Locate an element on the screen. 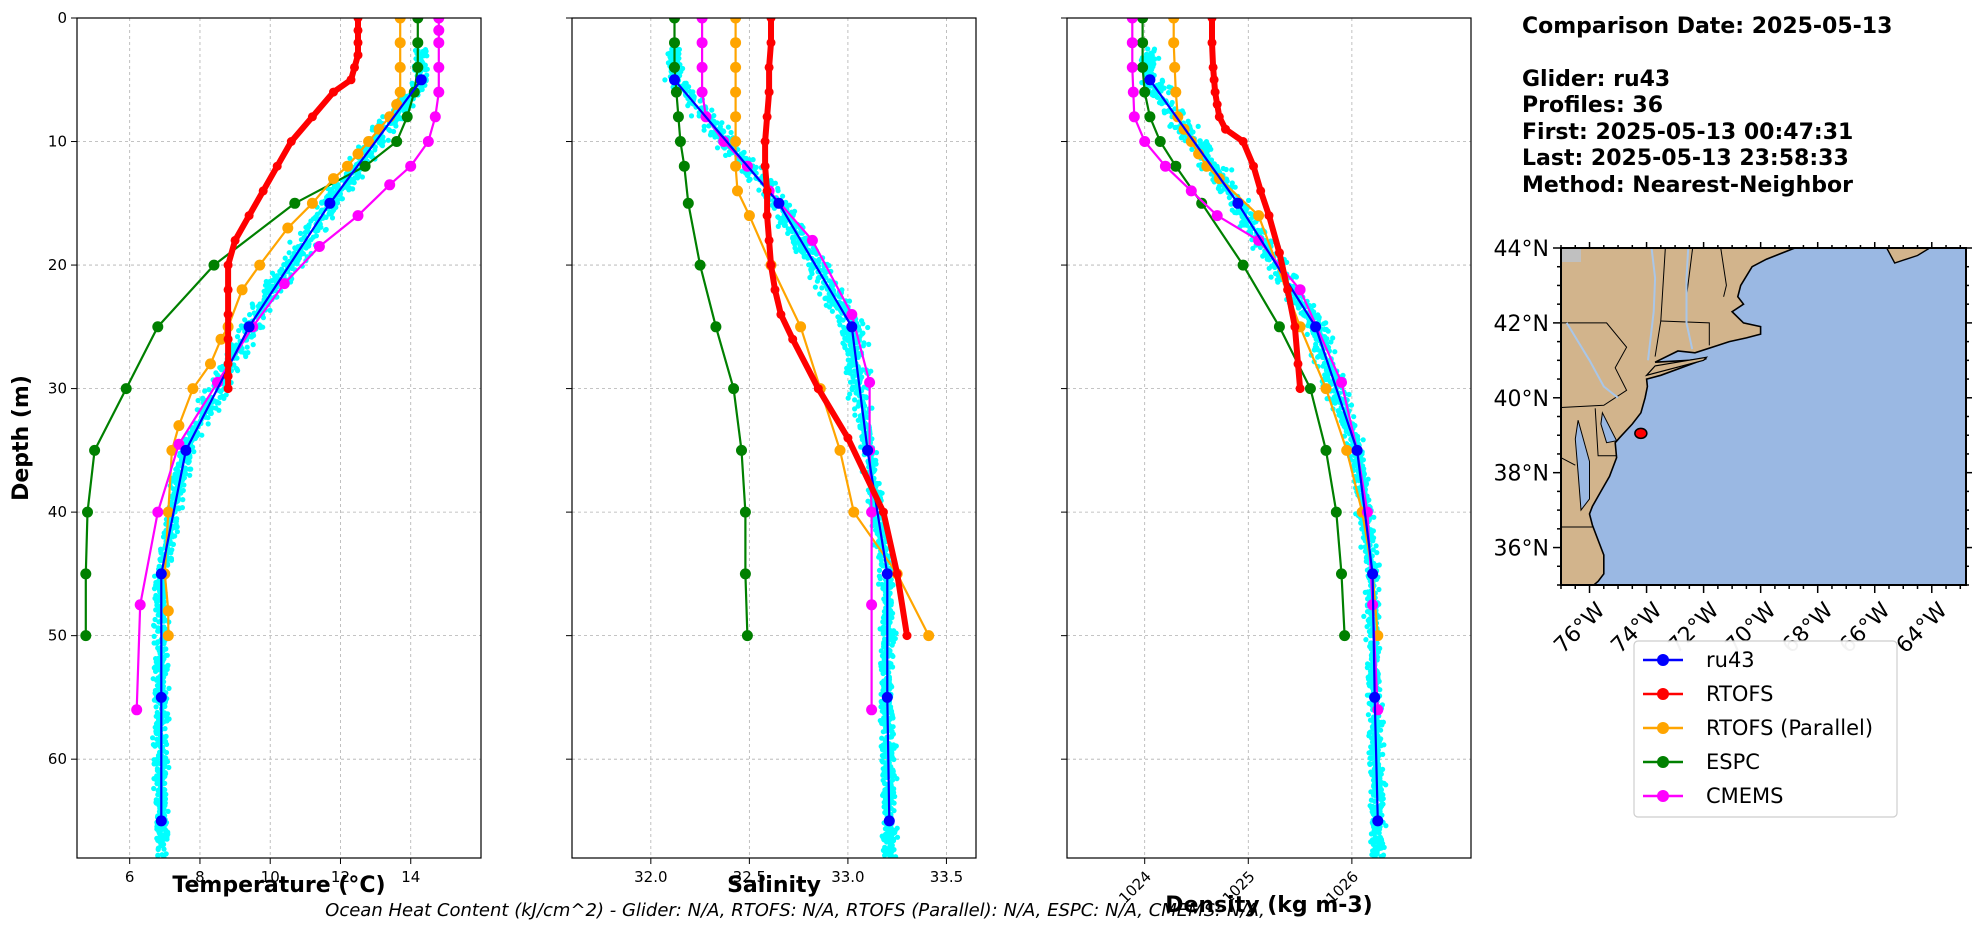 This screenshot has width=1979, height=934. y-tick-label: 40 is located at coordinates (57, 512).